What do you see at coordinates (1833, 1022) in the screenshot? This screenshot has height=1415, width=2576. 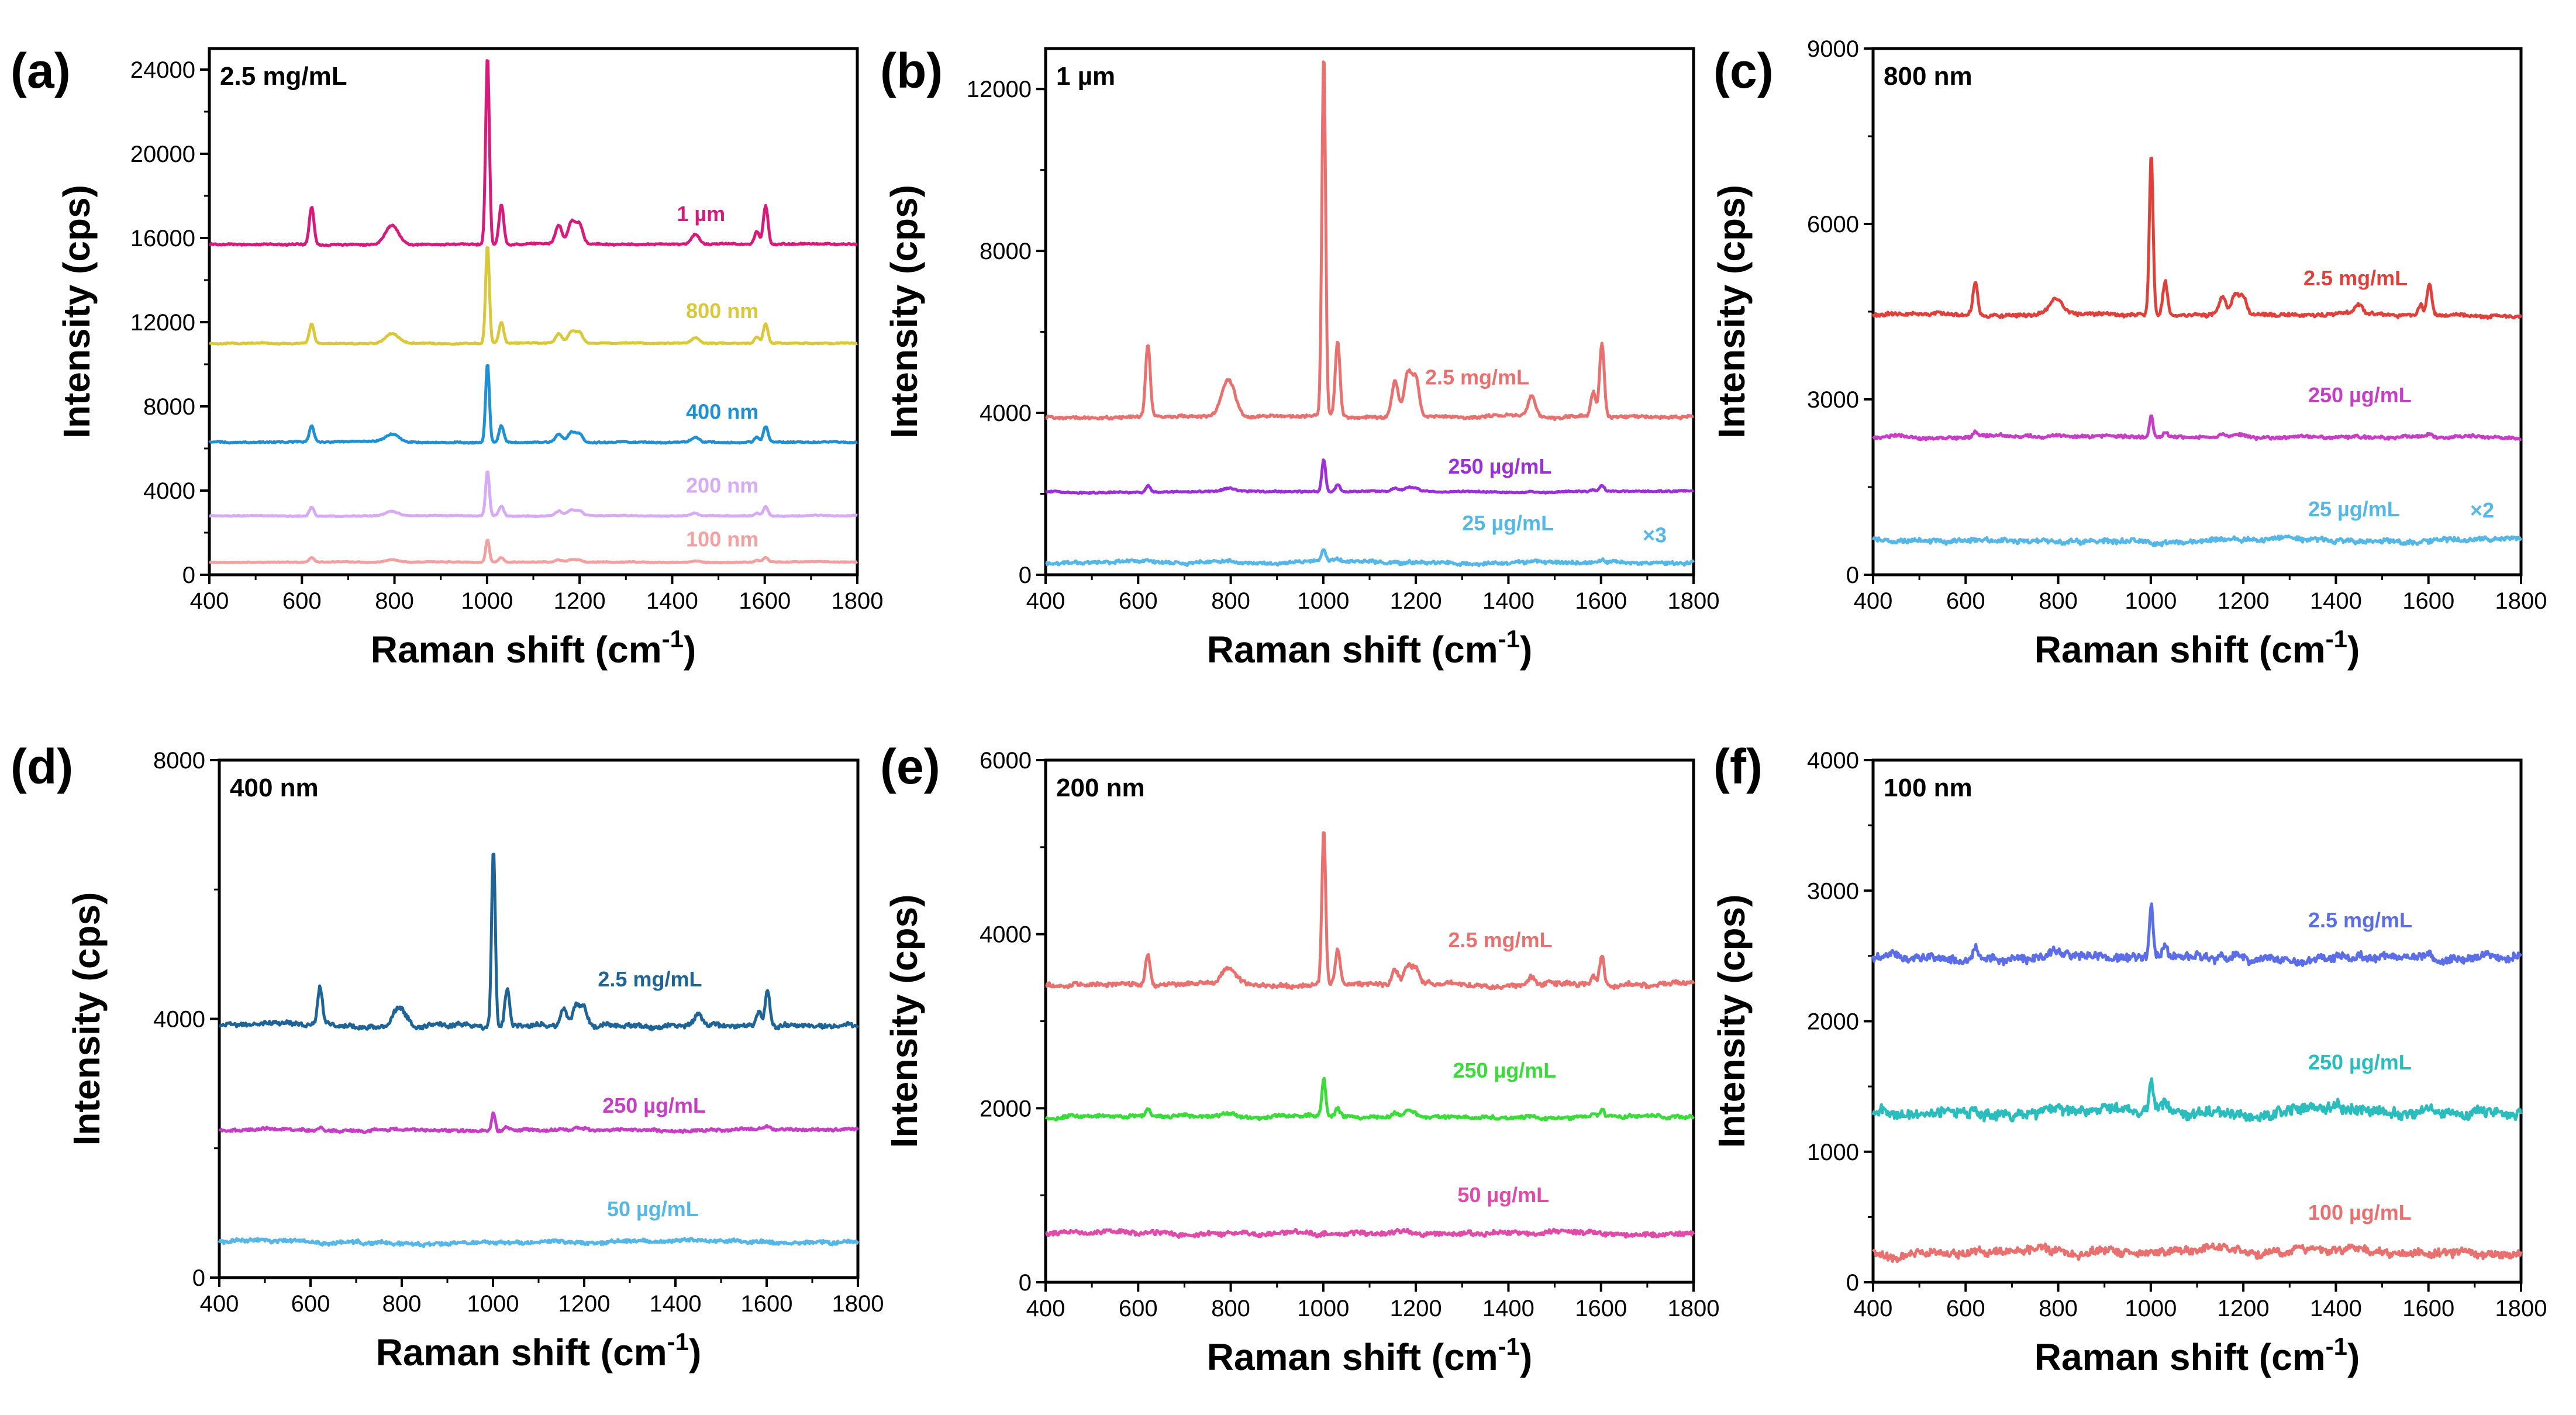 I see `y-tick-label: 2000` at bounding box center [1833, 1022].